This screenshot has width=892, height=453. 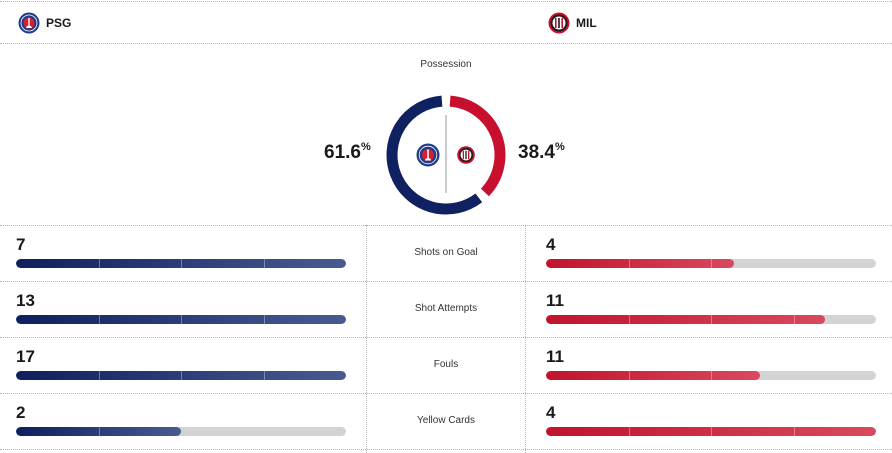 I want to click on psg-crest-icon, so click(x=29, y=23).